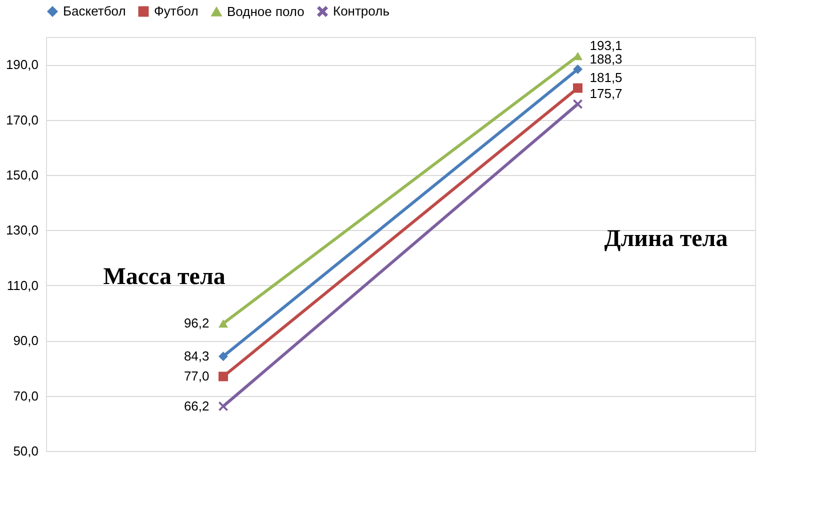 This screenshot has height=515, width=840. Describe the element at coordinates (25, 451) in the screenshot. I see `y-tick-label: 50,0` at that location.